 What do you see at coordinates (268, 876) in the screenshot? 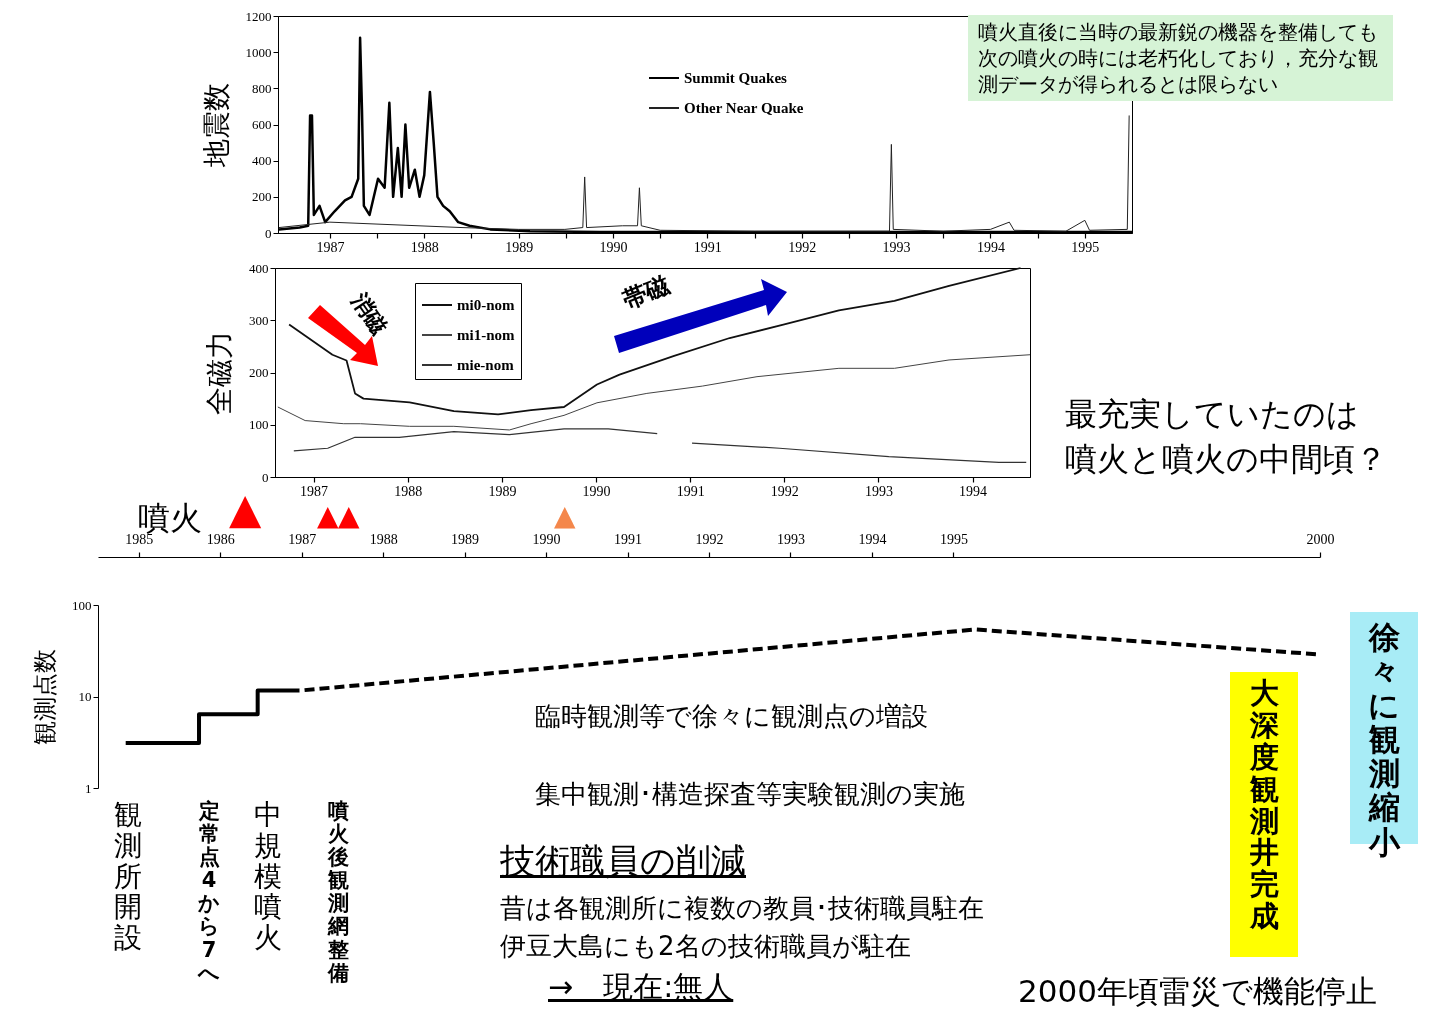
I see `text: 中規模噴火` at bounding box center [268, 876].